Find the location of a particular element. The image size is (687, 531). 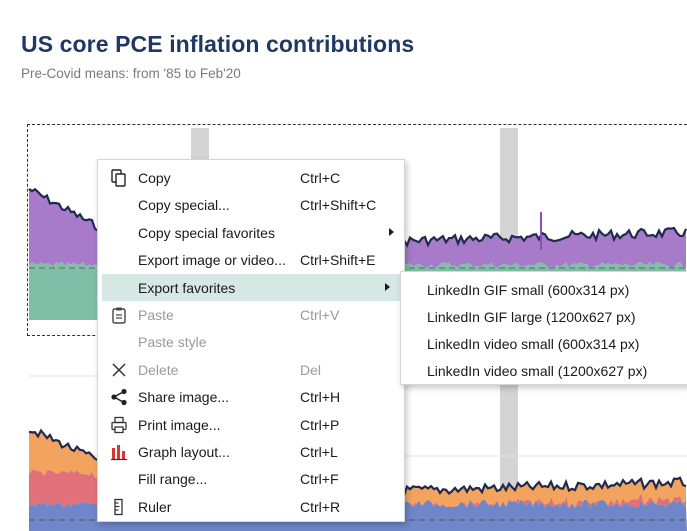

menu-item-shortcut: Ctrl+Shift+E is located at coordinates (338, 260).